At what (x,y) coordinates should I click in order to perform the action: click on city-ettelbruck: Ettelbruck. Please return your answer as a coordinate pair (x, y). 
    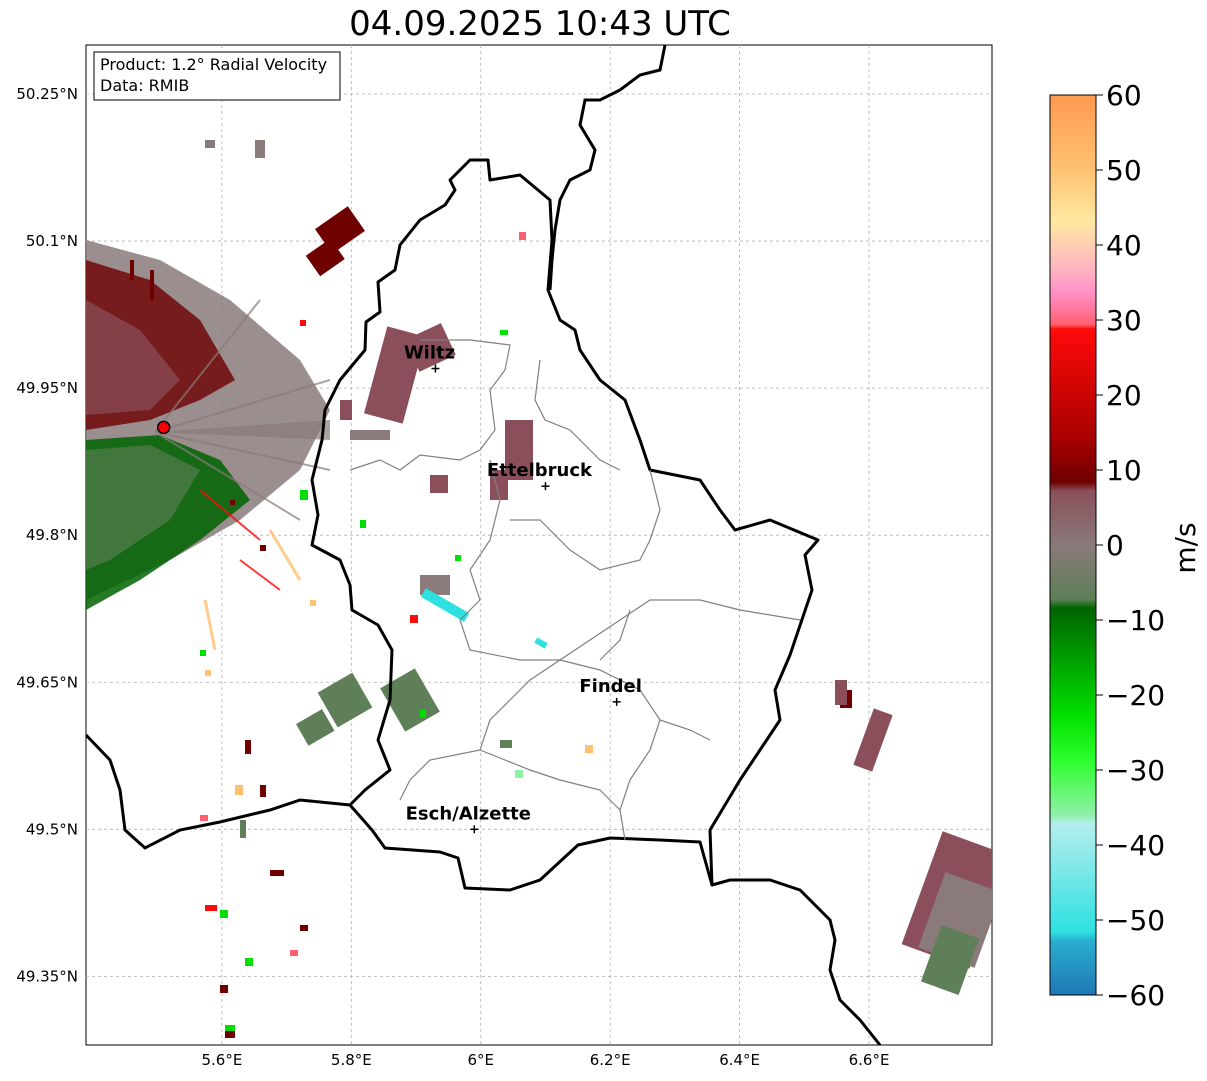
    Looking at the image, I should click on (540, 475).